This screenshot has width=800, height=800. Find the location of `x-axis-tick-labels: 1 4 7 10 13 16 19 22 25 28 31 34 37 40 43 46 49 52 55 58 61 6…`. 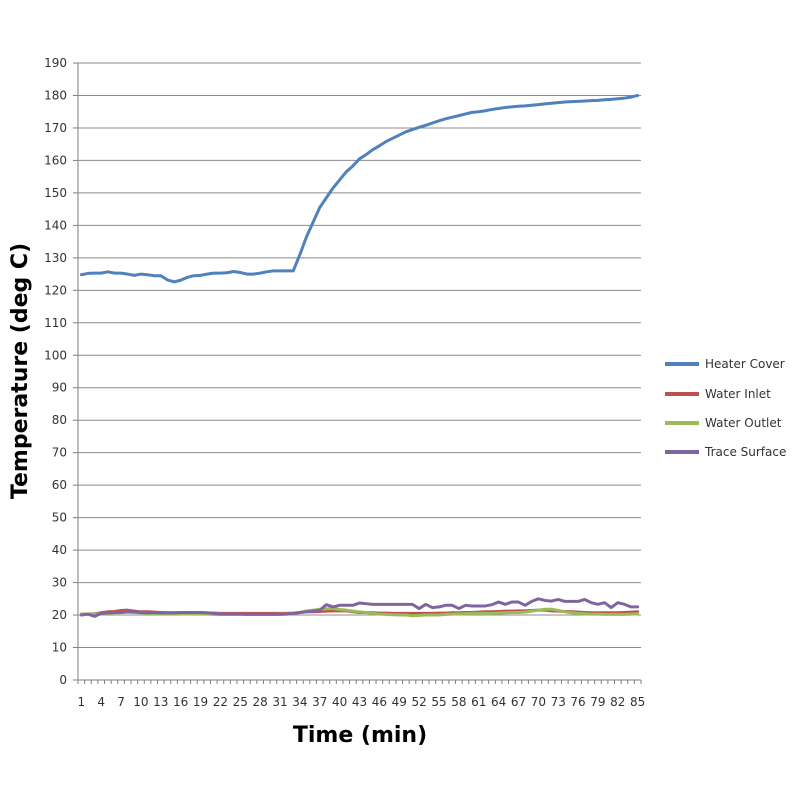

x-axis-tick-labels: 1 4 7 10 13 16 19 22 25 28 31 34 37 40 43 46 49 52 55 58 61 6… is located at coordinates (361, 702).